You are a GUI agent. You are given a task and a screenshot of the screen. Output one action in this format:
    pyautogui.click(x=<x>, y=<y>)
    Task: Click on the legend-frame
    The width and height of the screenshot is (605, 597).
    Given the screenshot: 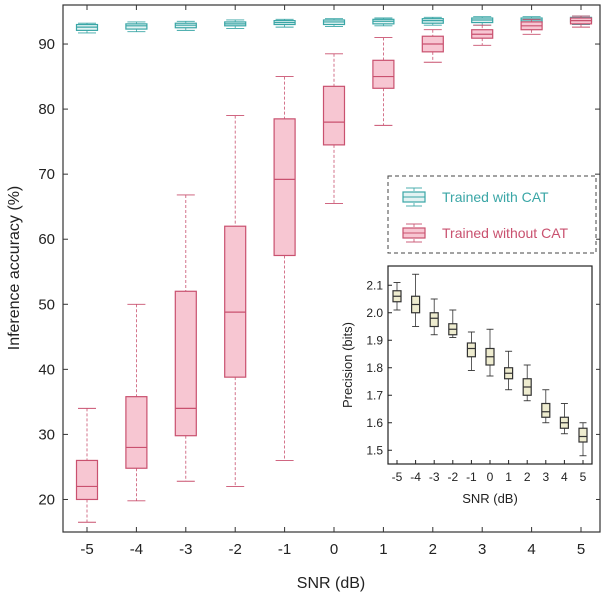 What is the action you would take?
    pyautogui.click(x=492, y=214)
    